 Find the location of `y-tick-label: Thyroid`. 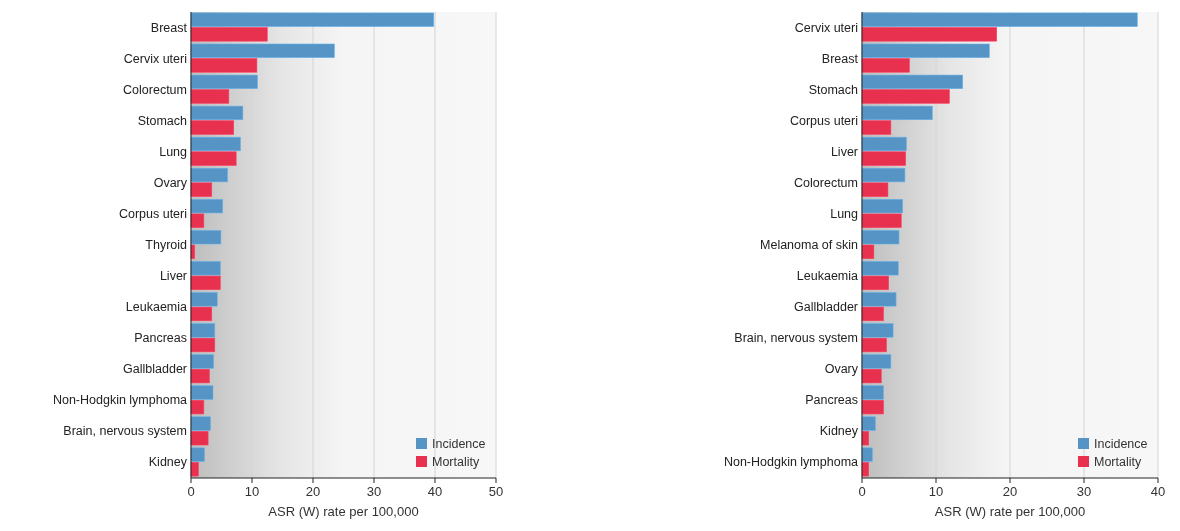

y-tick-label: Thyroid is located at coordinates (166, 245).